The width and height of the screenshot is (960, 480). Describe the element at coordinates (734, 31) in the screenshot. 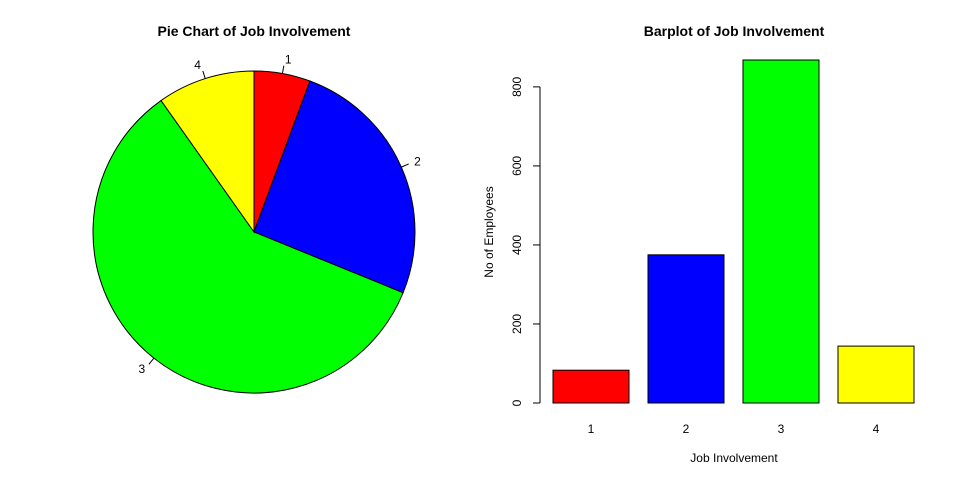

I see `bar-title: Barplot of Job Involvement` at that location.